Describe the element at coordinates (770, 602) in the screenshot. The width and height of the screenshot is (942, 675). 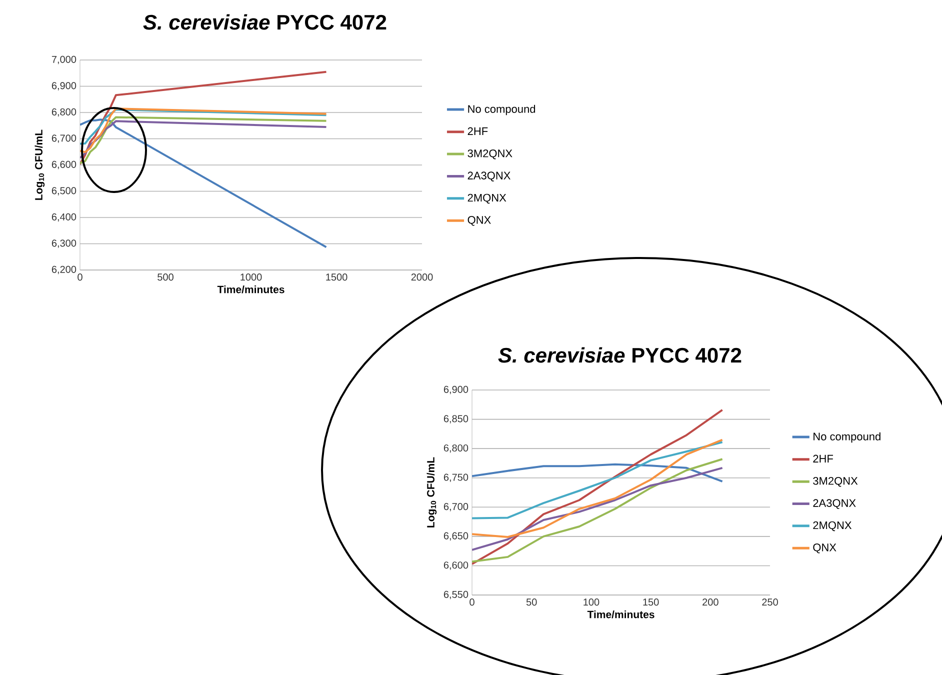
I see `x-tick-label: 250` at that location.